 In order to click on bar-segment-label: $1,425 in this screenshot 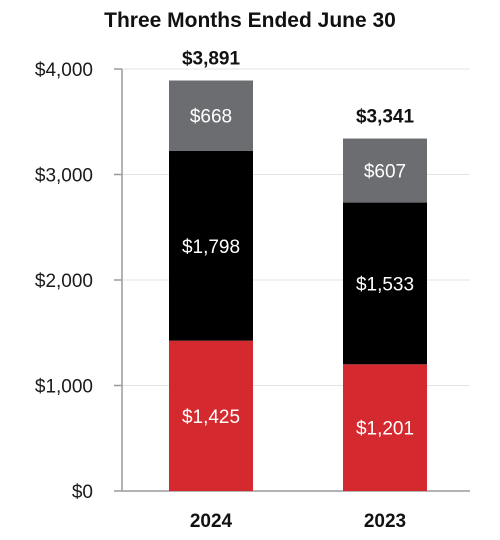, I will do `click(211, 417)`.